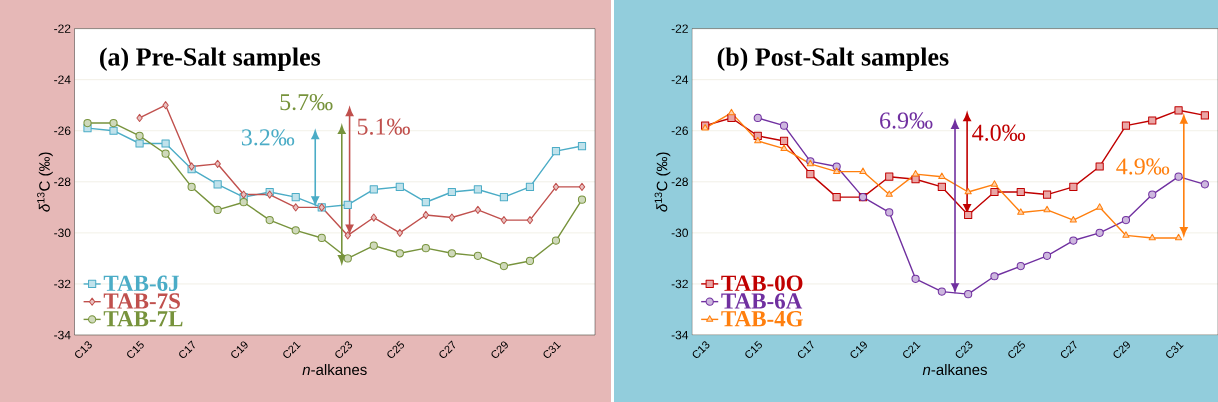 The width and height of the screenshot is (1218, 402). What do you see at coordinates (762, 319) in the screenshot?
I see `legend-label: TAB-4G` at bounding box center [762, 319].